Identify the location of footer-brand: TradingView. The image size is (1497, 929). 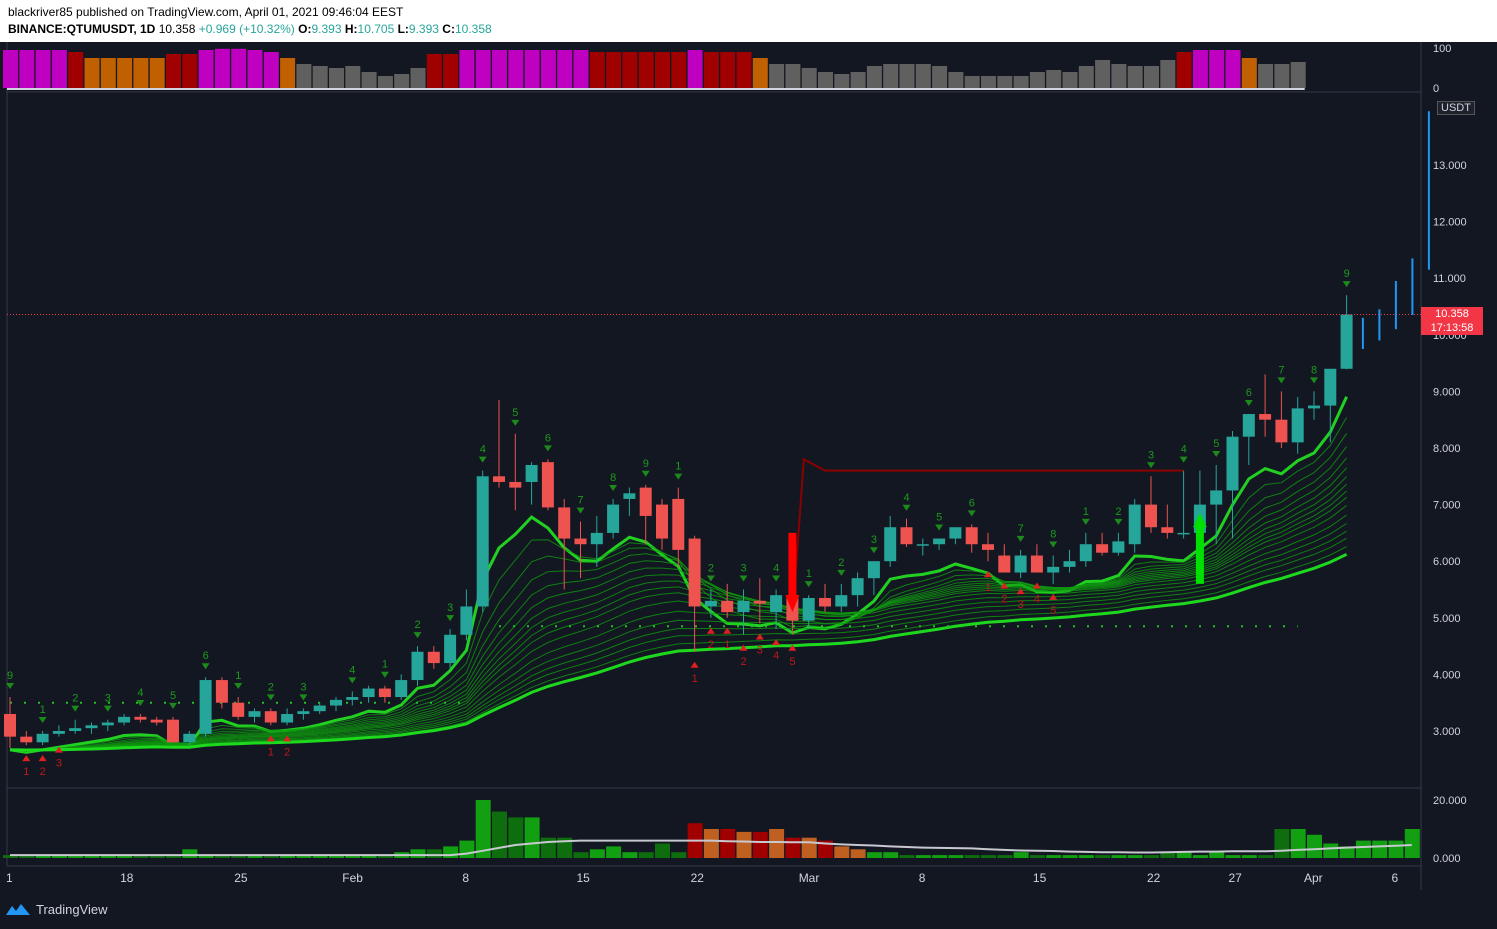
(57, 909).